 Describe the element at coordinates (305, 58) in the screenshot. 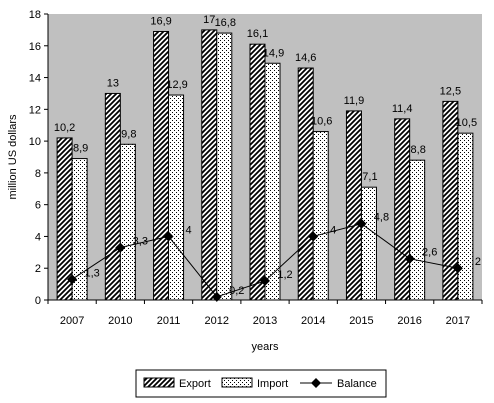

I see `data-label-export: 14,6` at that location.